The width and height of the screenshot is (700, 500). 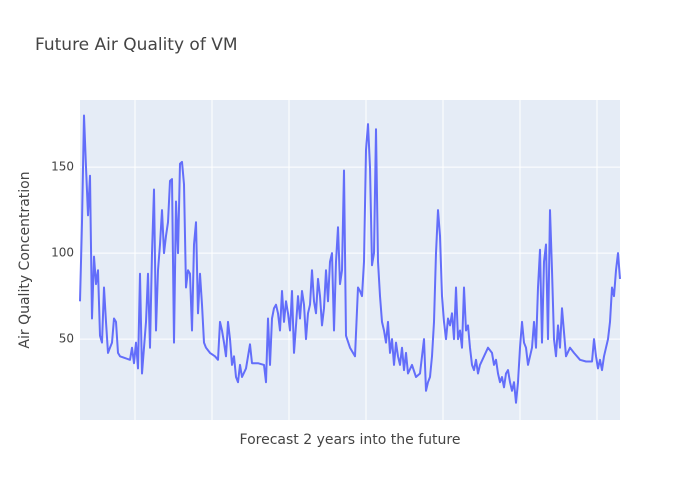 What do you see at coordinates (350, 440) in the screenshot?
I see `x-axis-title: Forecast 2 years into the future` at bounding box center [350, 440].